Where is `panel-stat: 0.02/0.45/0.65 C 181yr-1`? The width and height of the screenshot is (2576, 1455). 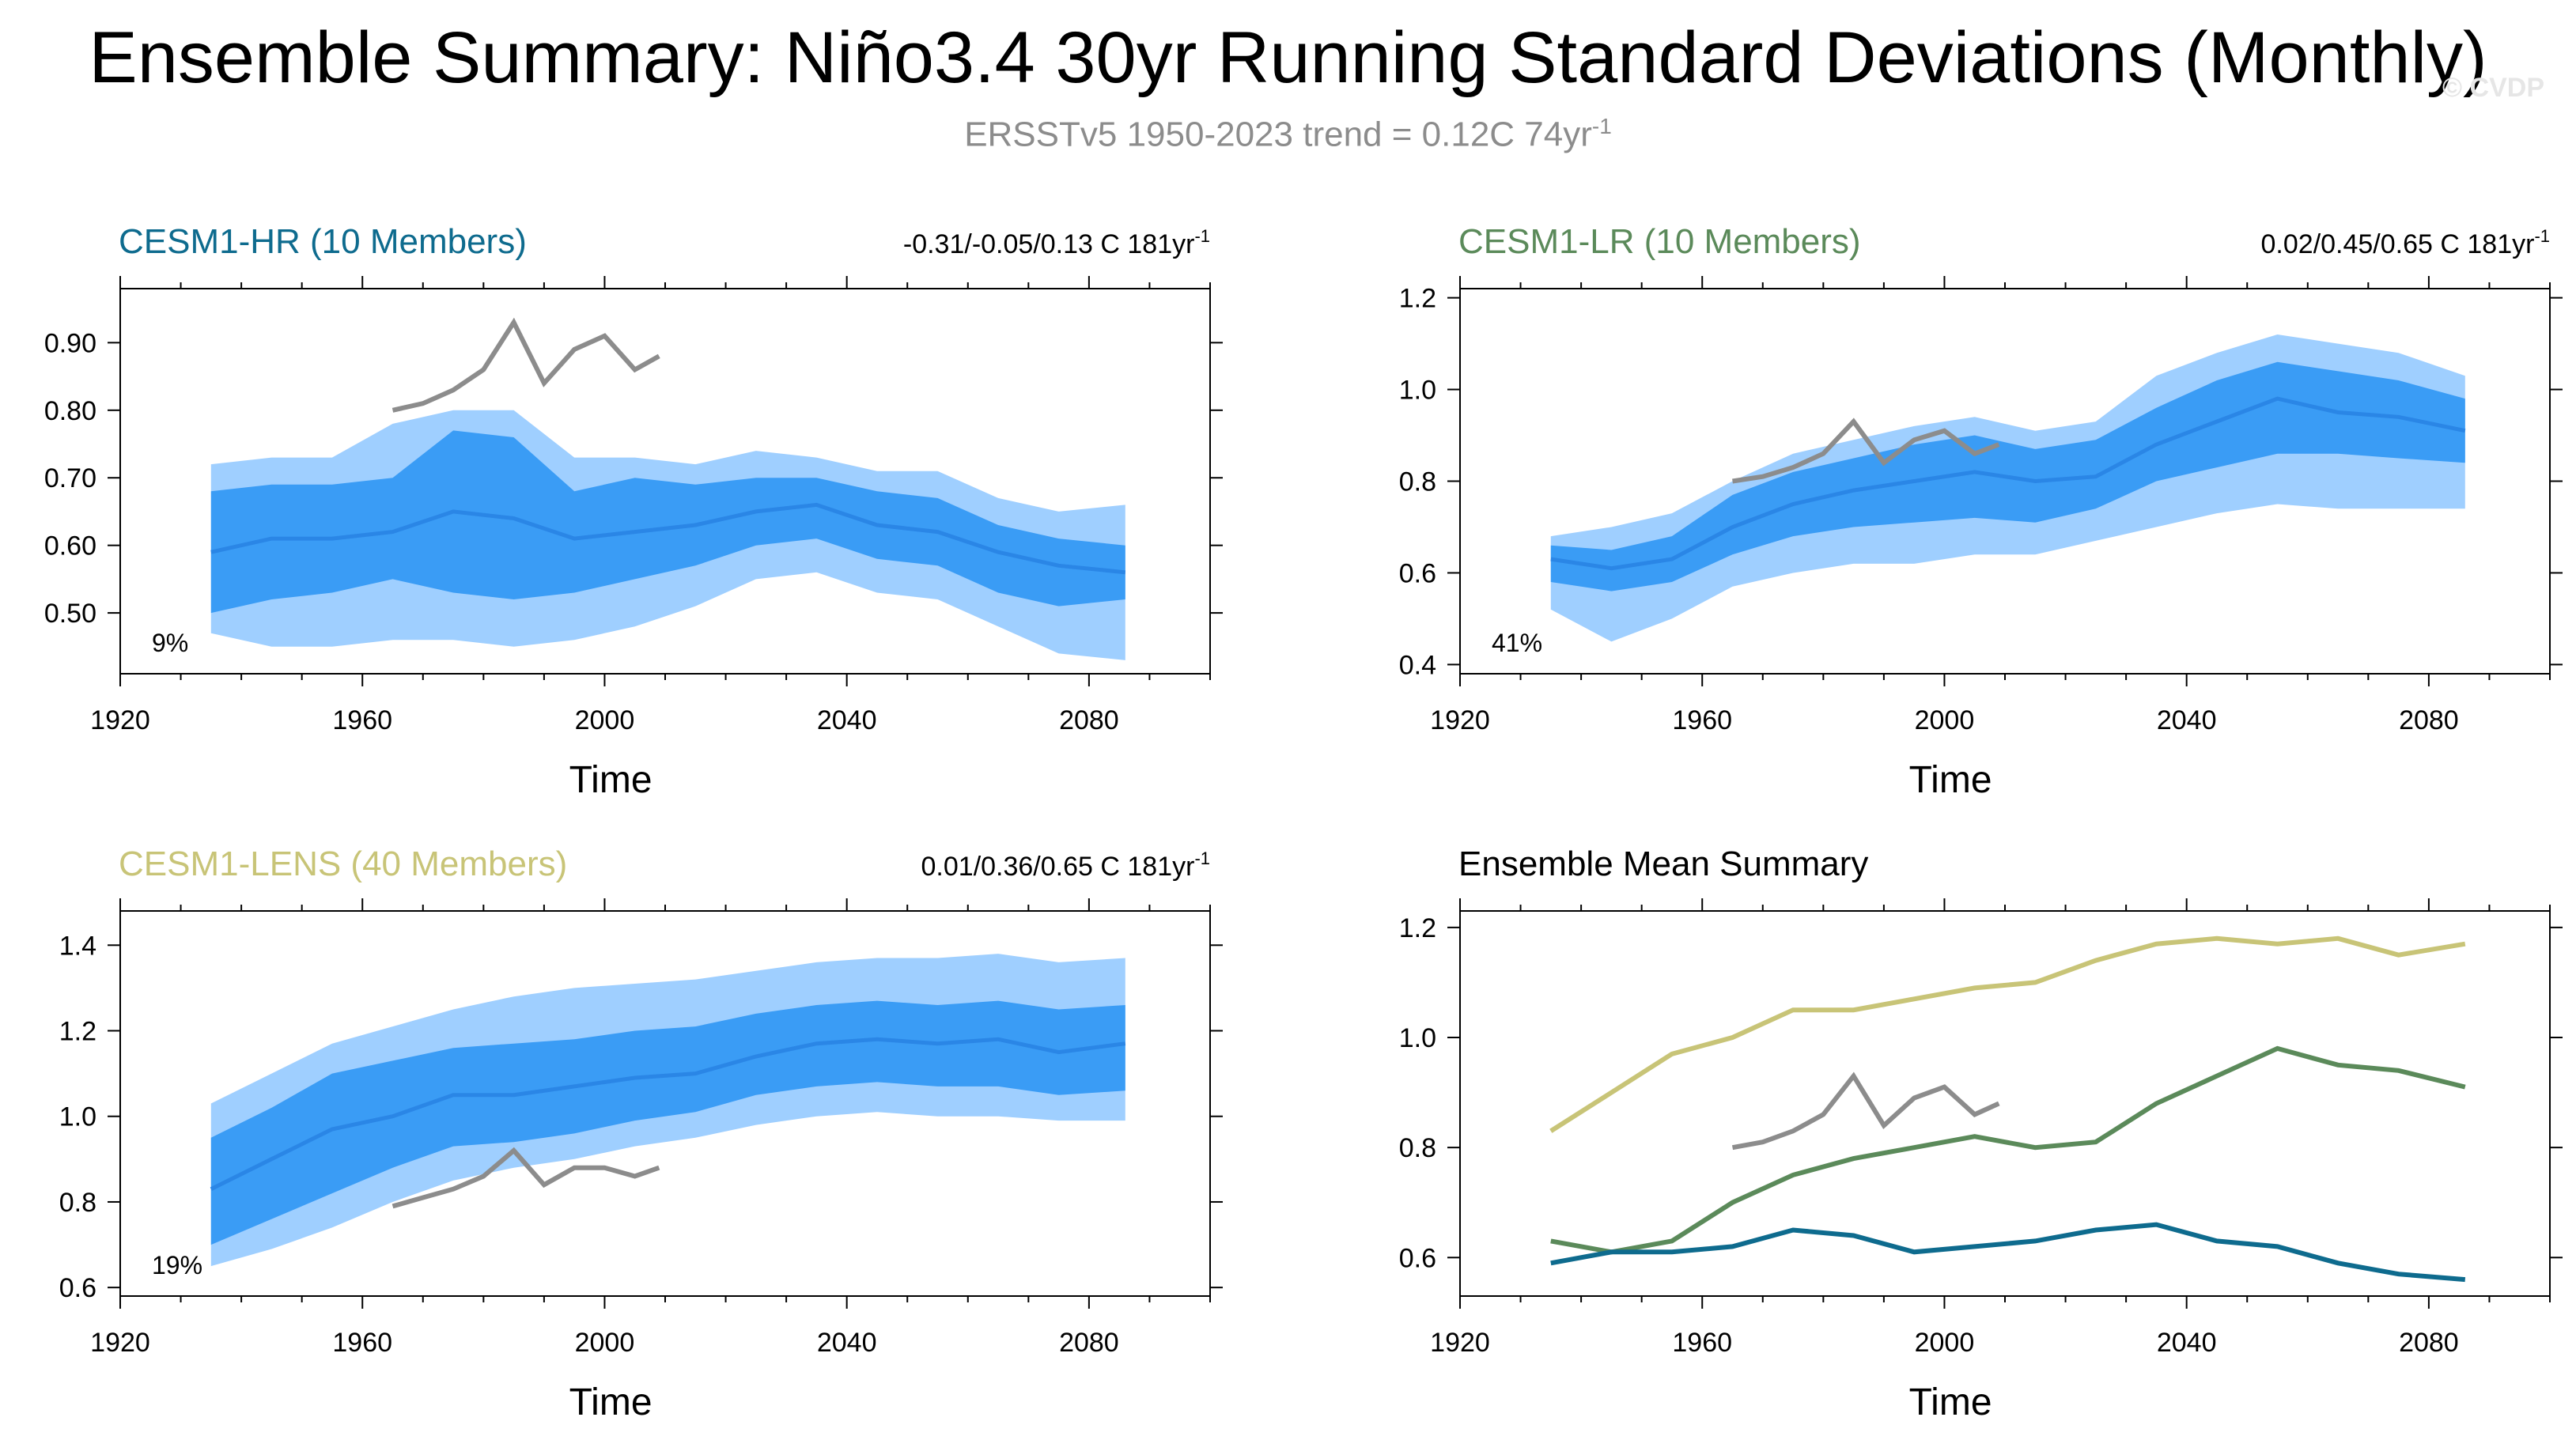
panel-stat: 0.02/0.45/0.65 C 181yr-1 is located at coordinates (2406, 242).